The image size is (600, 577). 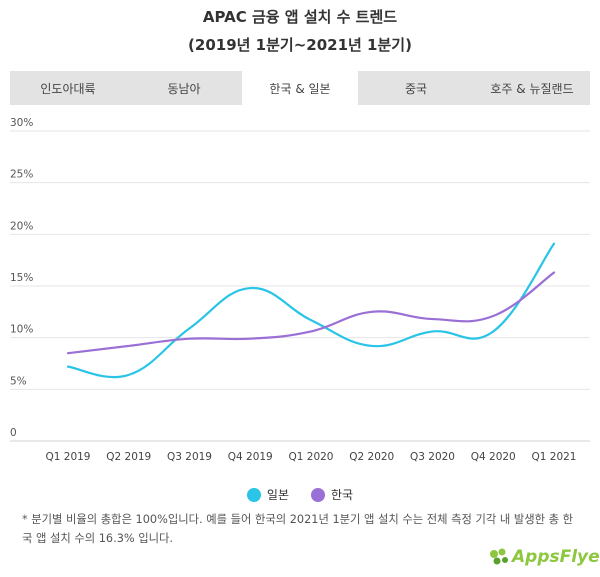 I want to click on legend-swatch-korea, so click(x=318, y=494).